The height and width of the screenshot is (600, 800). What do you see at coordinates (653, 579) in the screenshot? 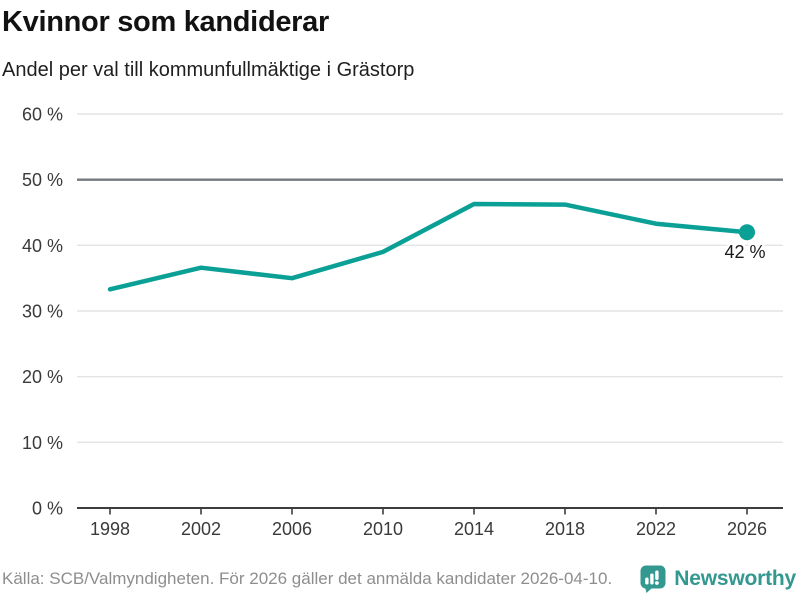
I see `newsworthy-bubble-chart-icon` at bounding box center [653, 579].